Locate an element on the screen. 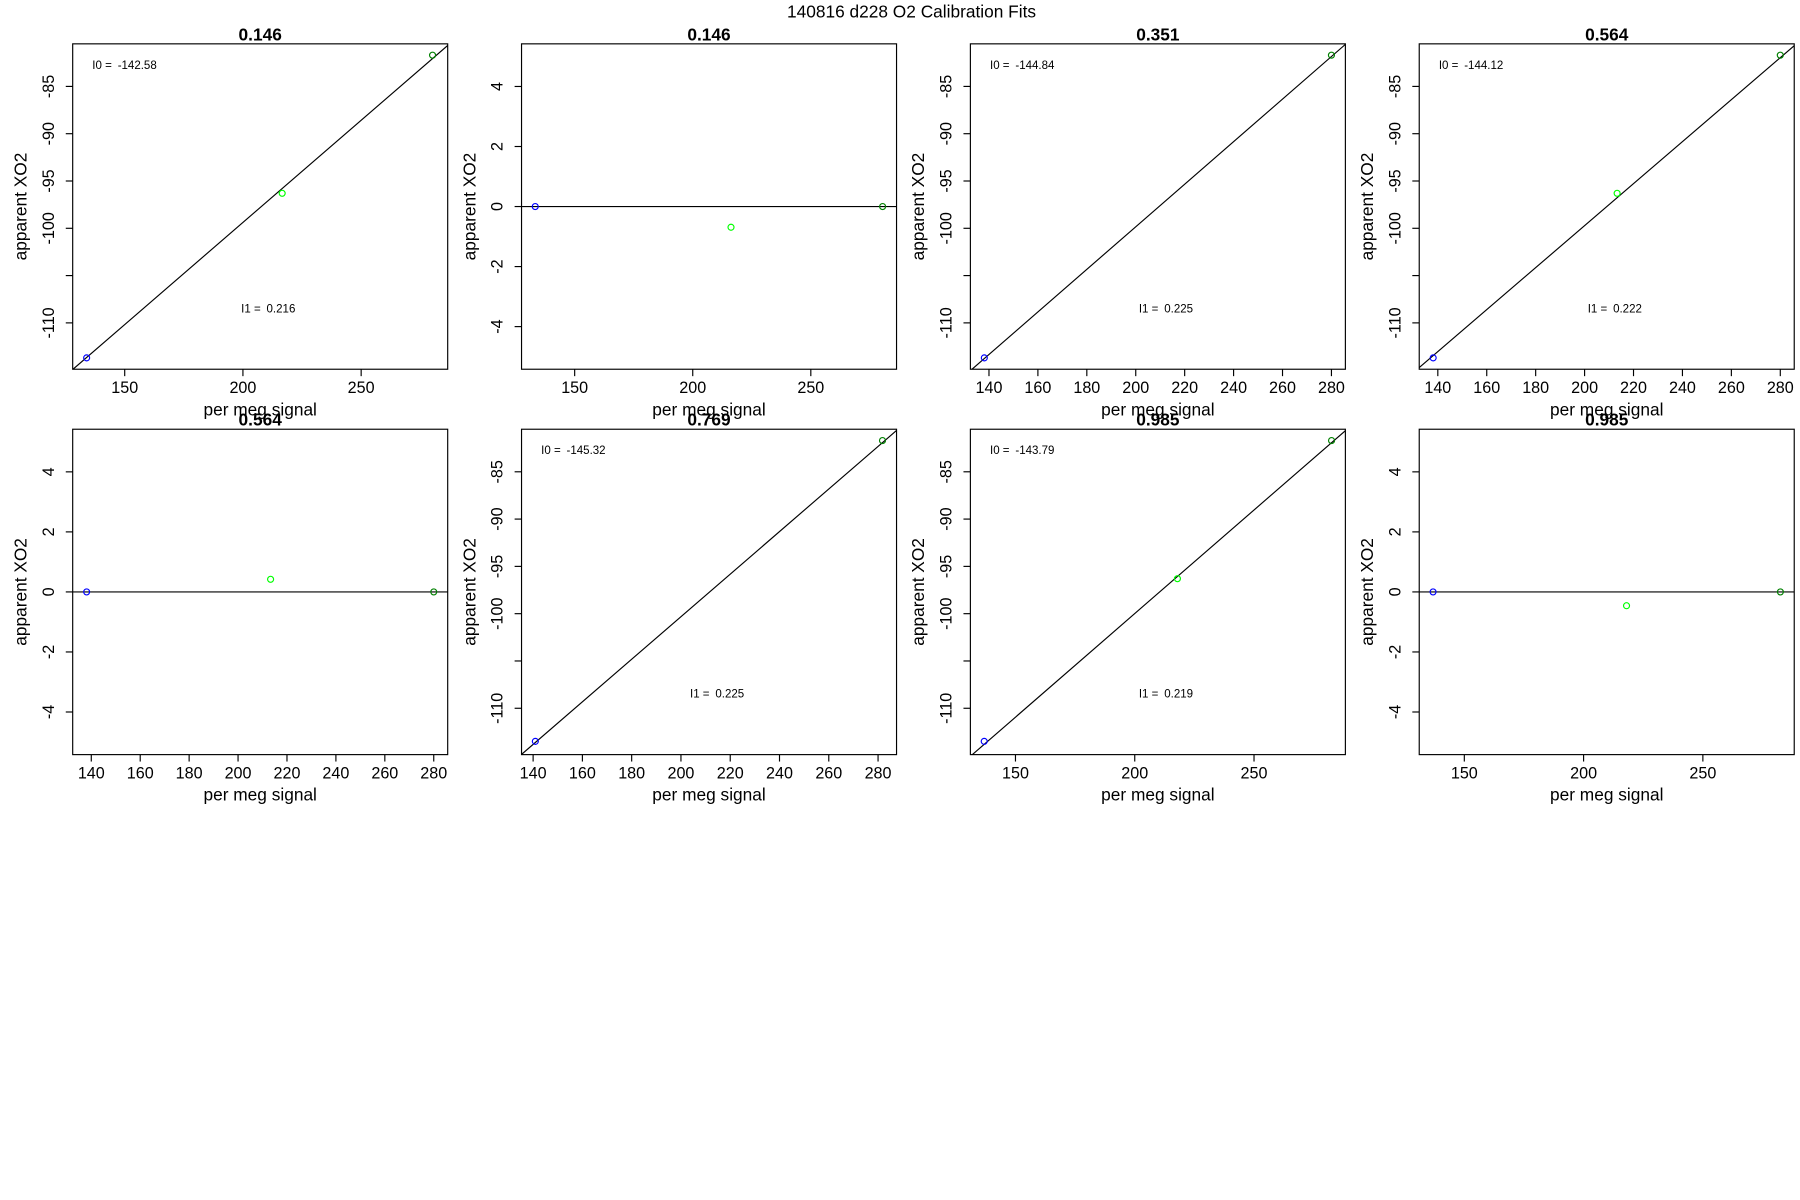  figure-title: 140816 d228 O2 Calibration Fits is located at coordinates (911, 11).